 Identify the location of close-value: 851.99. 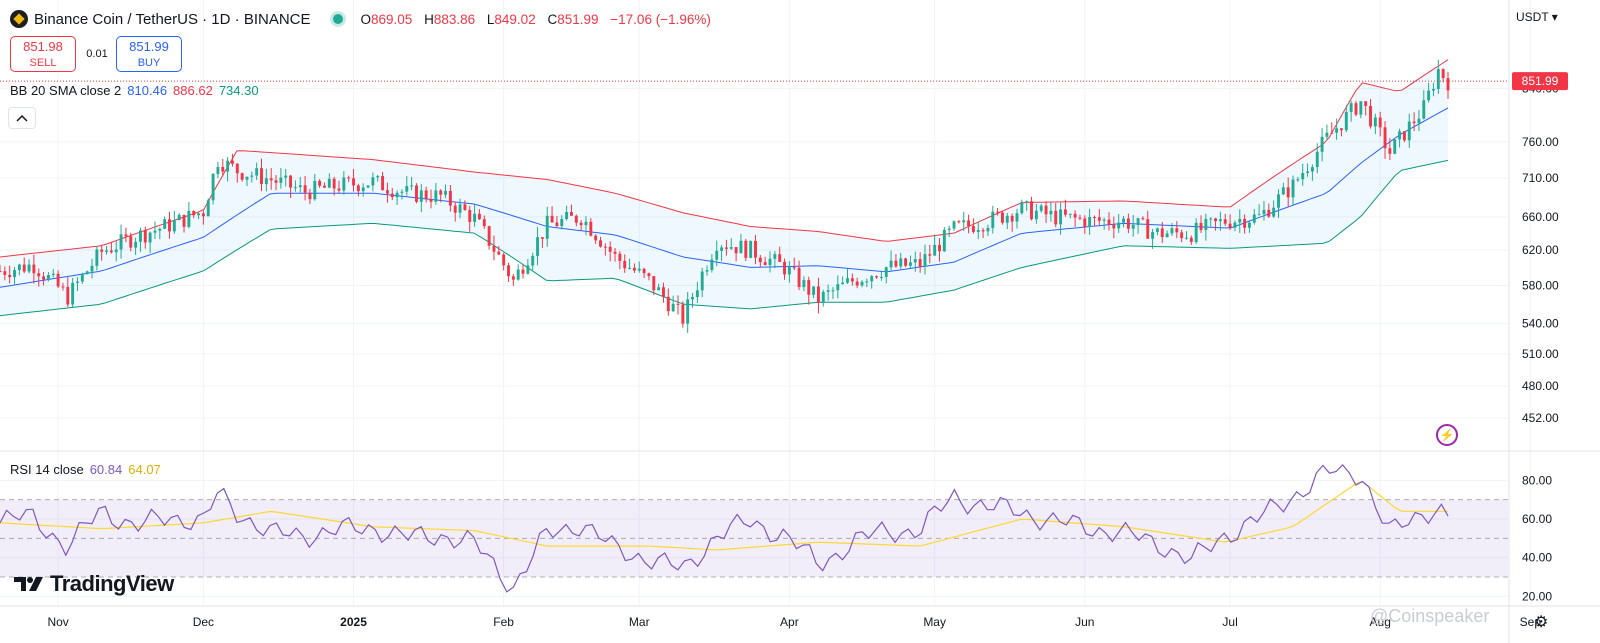
(578, 19).